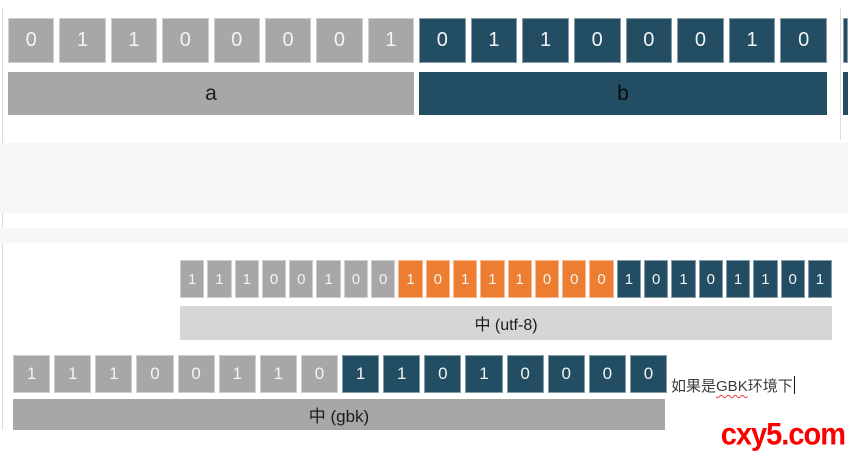 This screenshot has width=848, height=454. I want to click on gbk-label-bar: 中 (gbk), so click(339, 414).